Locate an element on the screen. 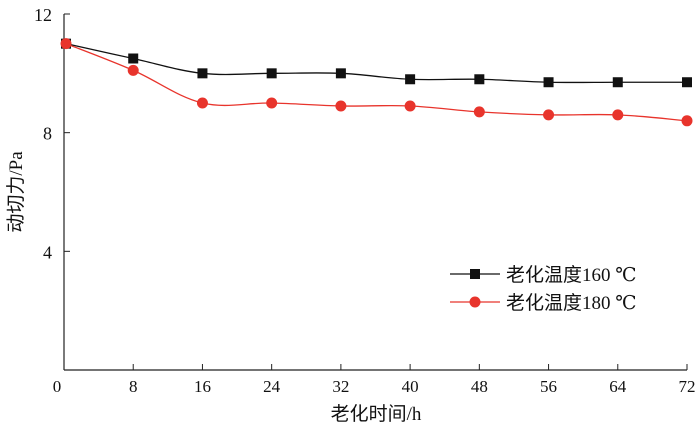 The width and height of the screenshot is (700, 436). x-tick-label: 64 is located at coordinates (618, 386).